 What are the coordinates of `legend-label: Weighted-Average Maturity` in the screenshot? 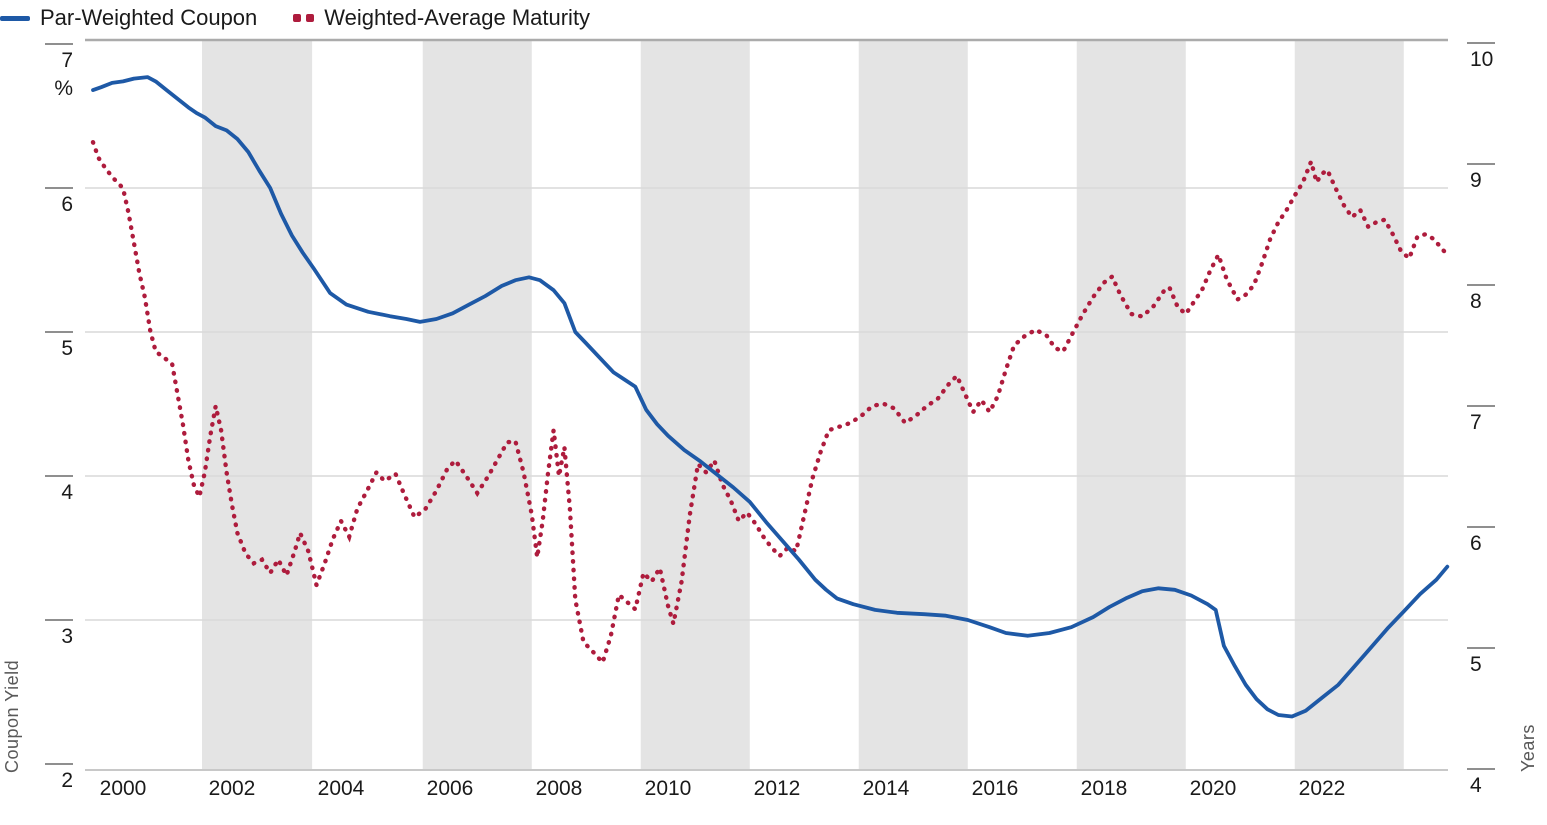 It's located at (457, 17).